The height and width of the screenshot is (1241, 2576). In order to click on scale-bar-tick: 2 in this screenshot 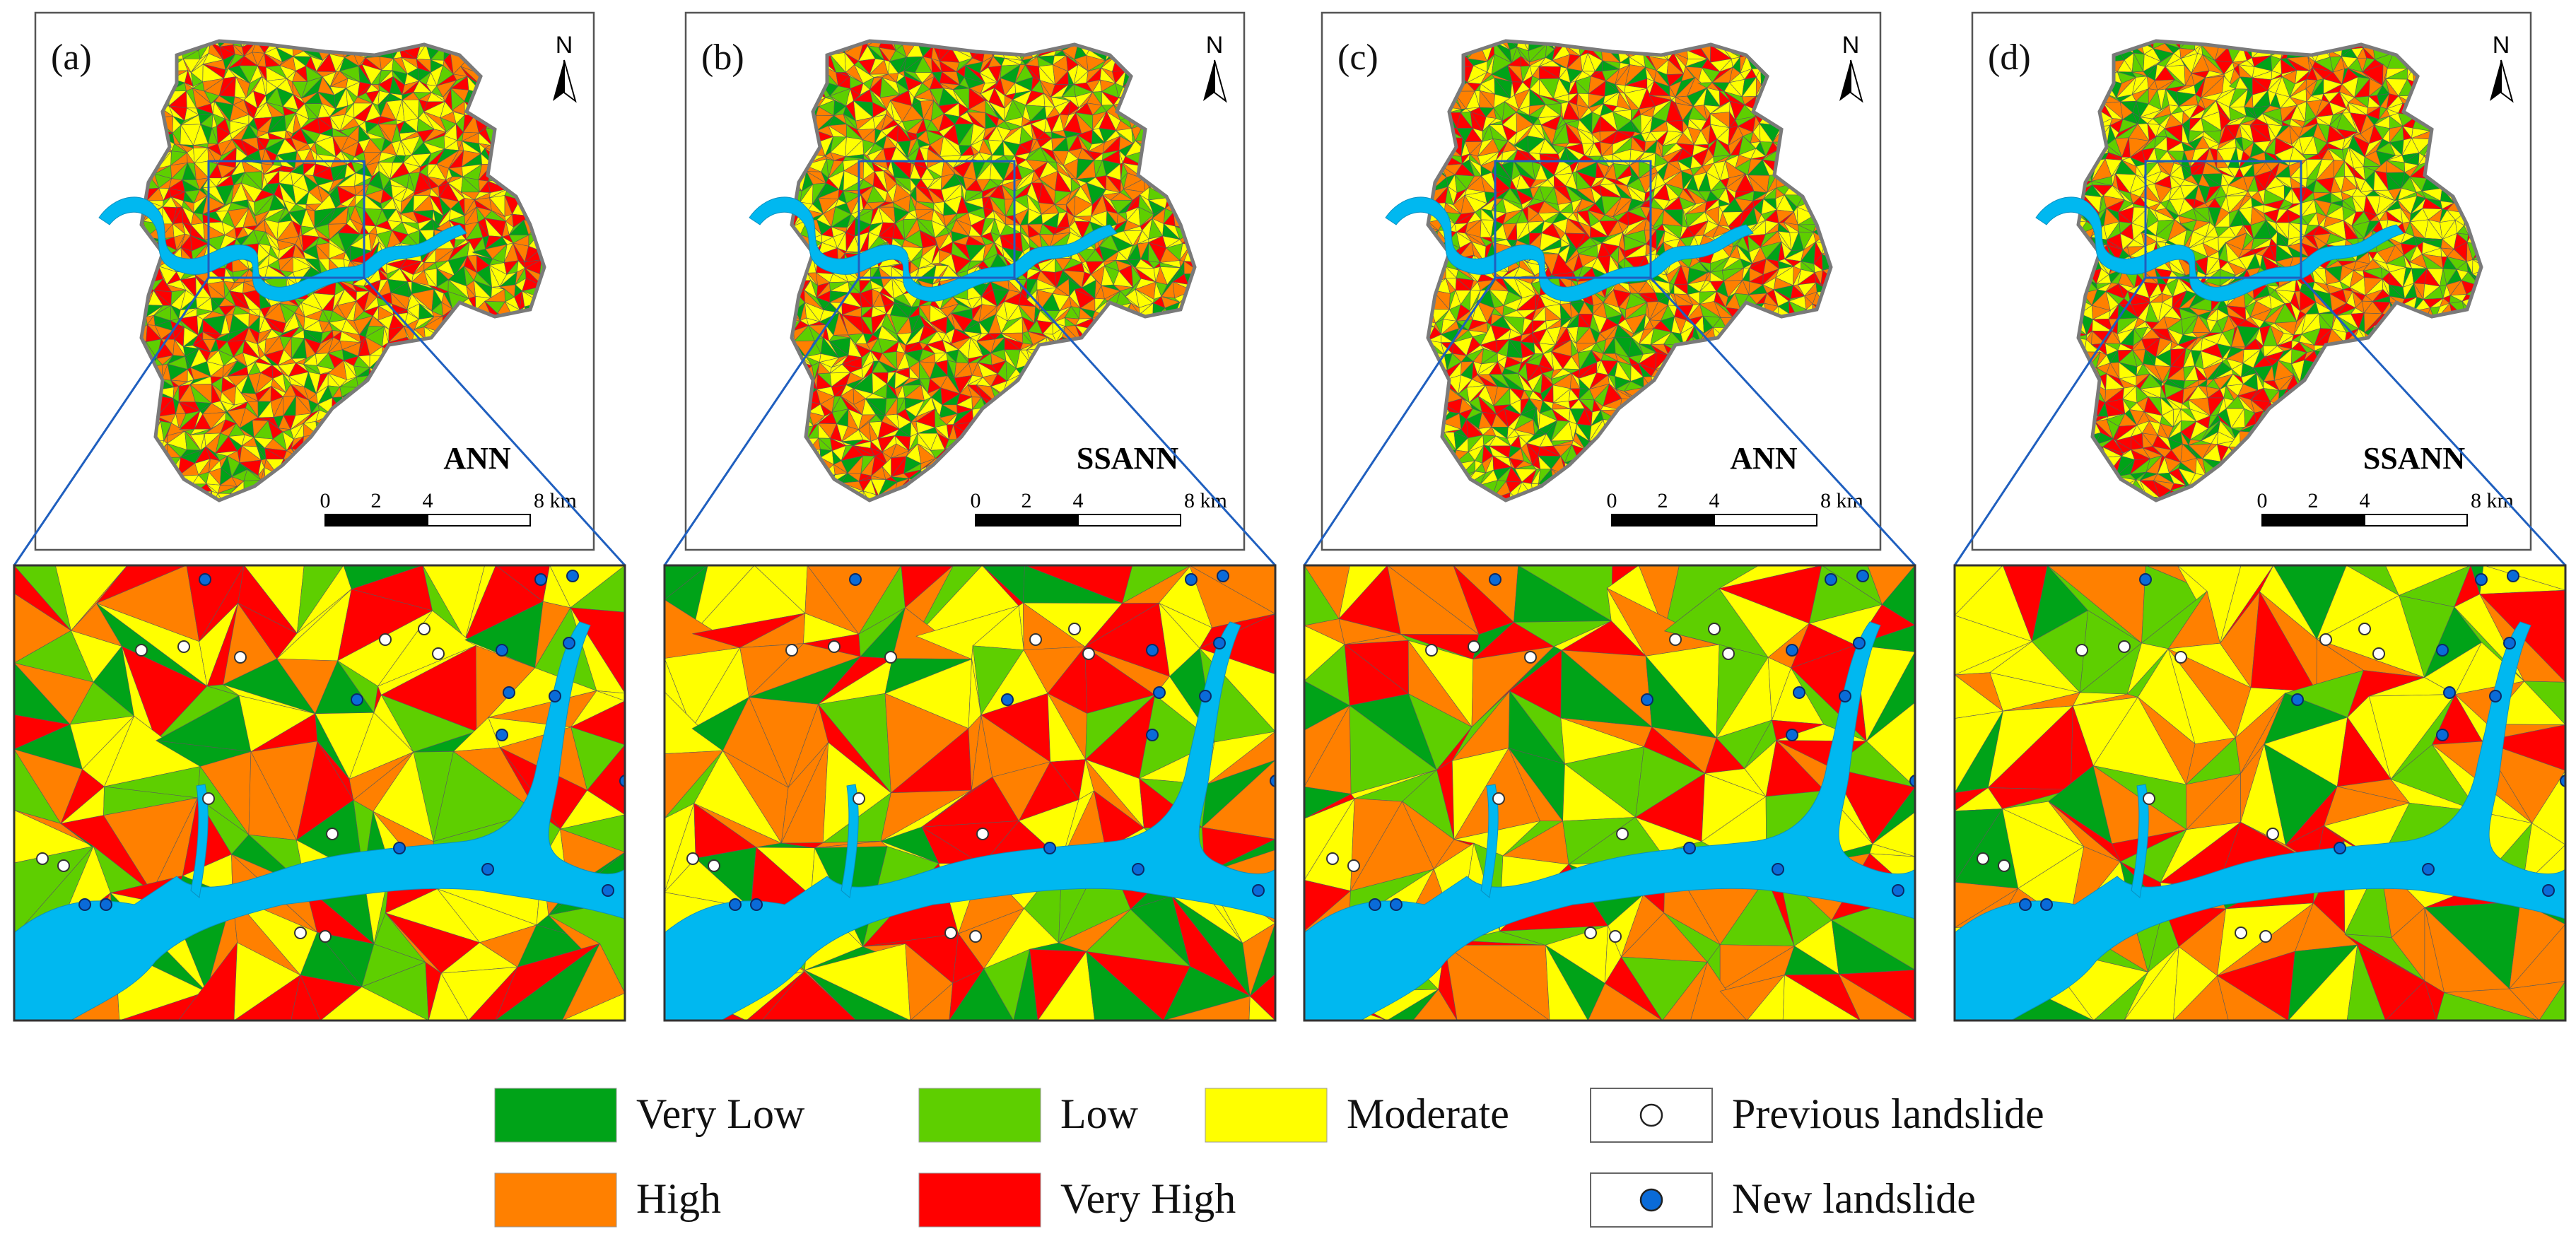, I will do `click(377, 501)`.